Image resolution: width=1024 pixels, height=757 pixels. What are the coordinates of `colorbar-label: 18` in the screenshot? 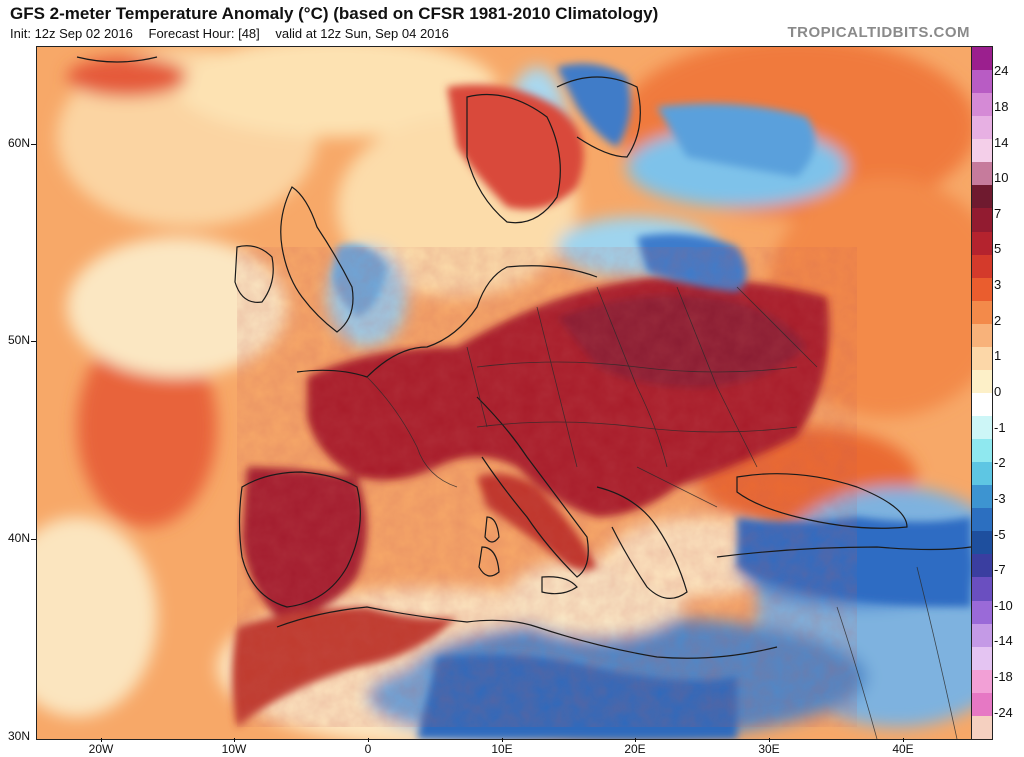 It's located at (1001, 106).